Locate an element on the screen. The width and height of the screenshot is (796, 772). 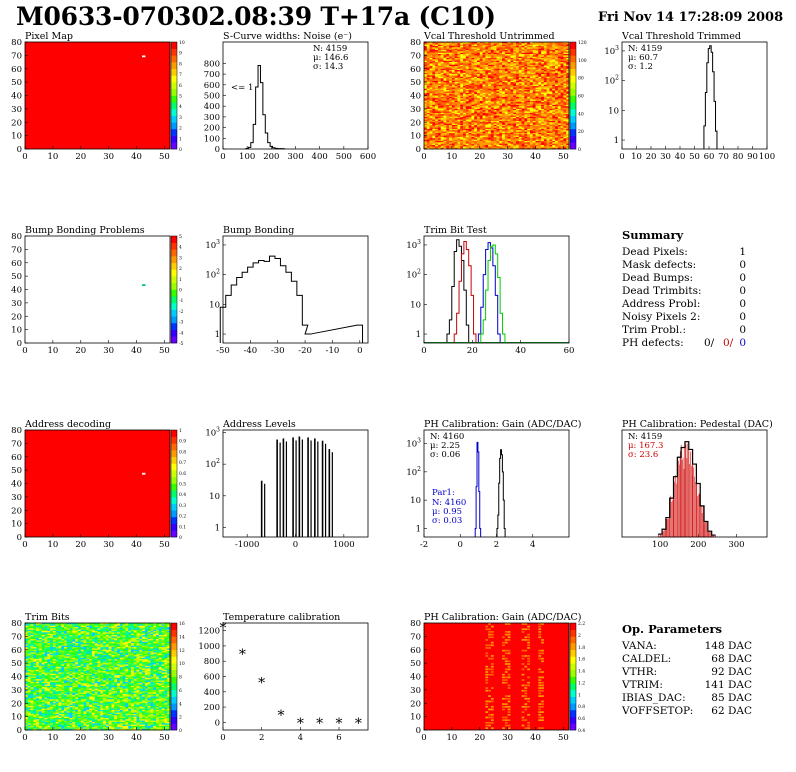
y-tick-label: 30 is located at coordinates (16, 304).